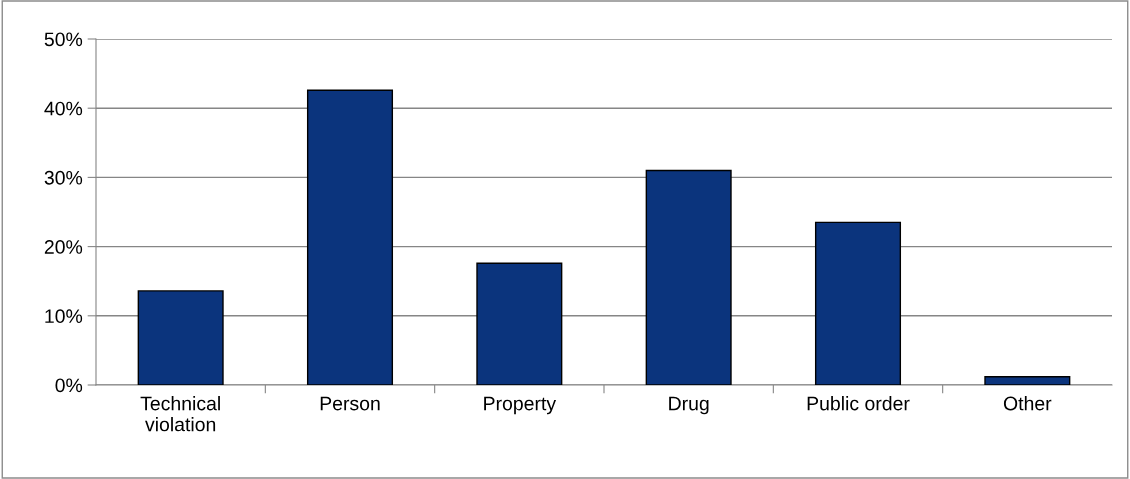 Image resolution: width=1130 pixels, height=479 pixels. I want to click on x-tick-label: Technical violation, so click(180, 414).